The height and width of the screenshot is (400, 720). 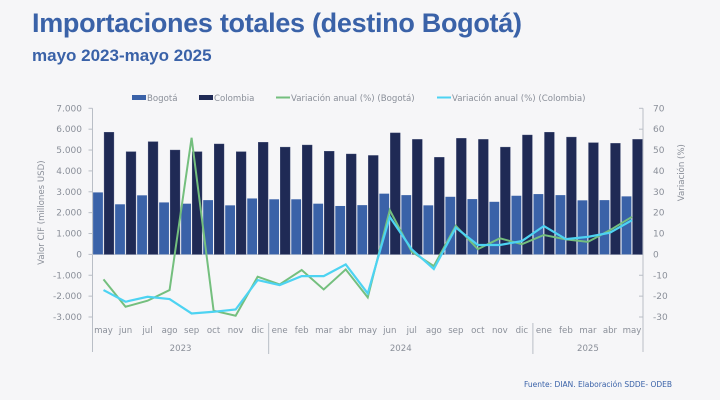 I want to click on year-label: 2025, so click(x=588, y=349).